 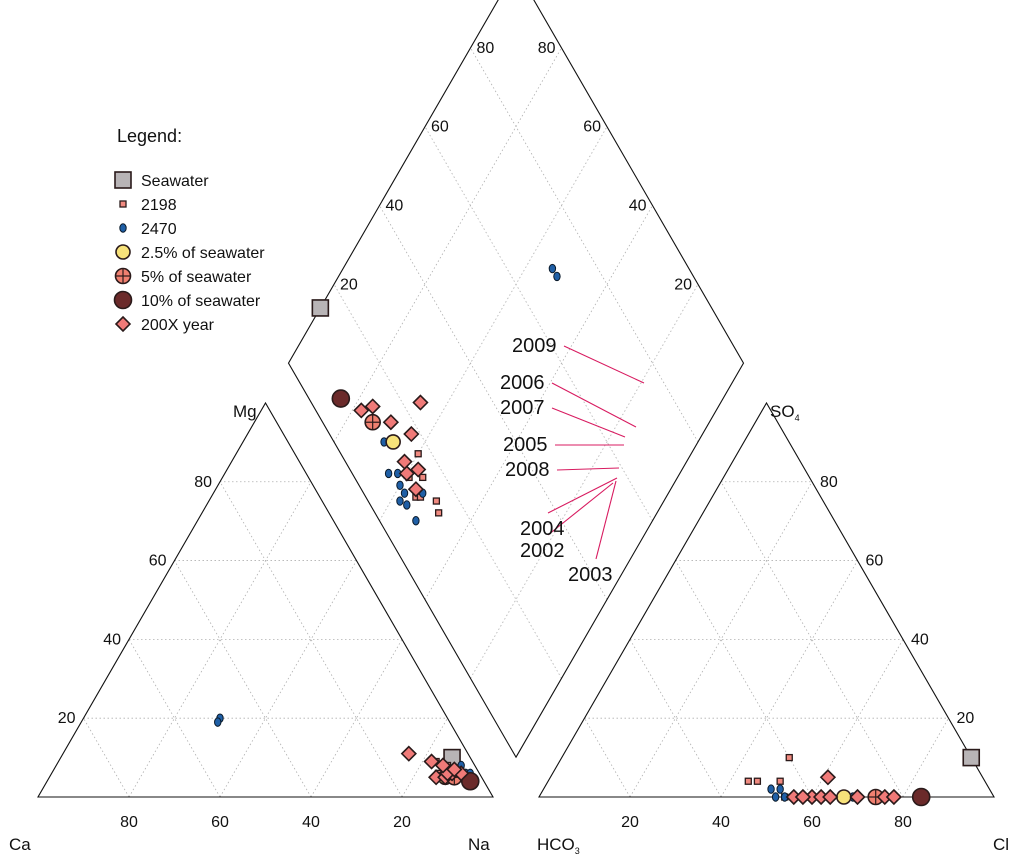 I want to click on pct2_5-legend-marker, so click(x=123, y=252).